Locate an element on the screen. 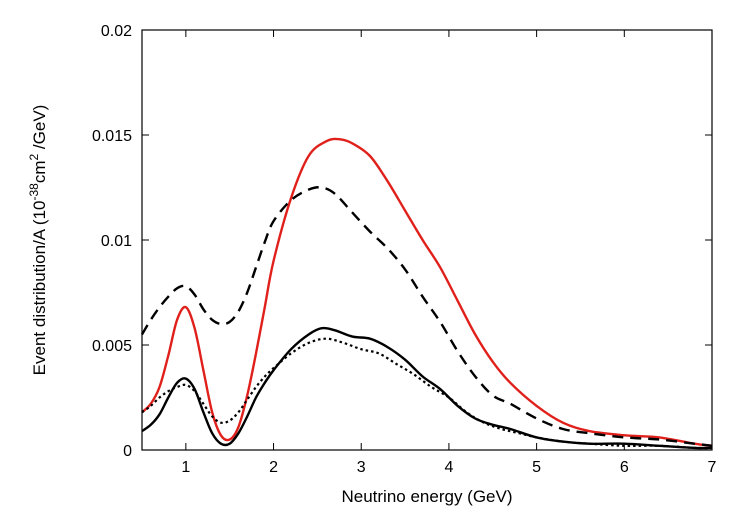 This screenshot has height=531, width=748. y-axis-title-sup2: 2 is located at coordinates (34, 156).